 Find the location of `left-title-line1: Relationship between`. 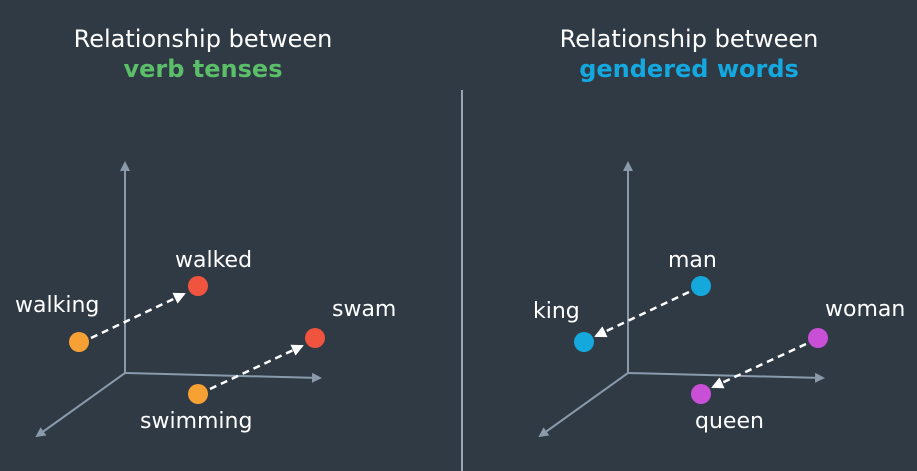

left-title-line1: Relationship between is located at coordinates (203, 39).